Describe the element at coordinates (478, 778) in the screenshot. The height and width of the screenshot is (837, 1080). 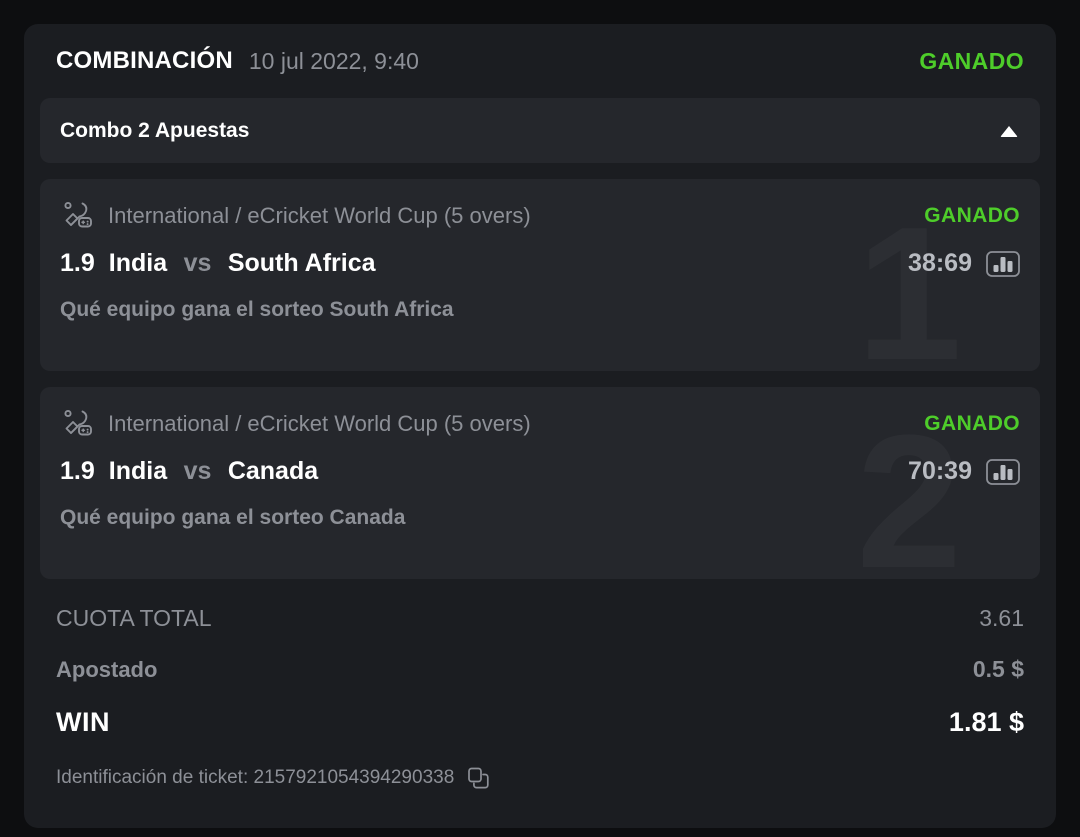
I see `copy-icon` at that location.